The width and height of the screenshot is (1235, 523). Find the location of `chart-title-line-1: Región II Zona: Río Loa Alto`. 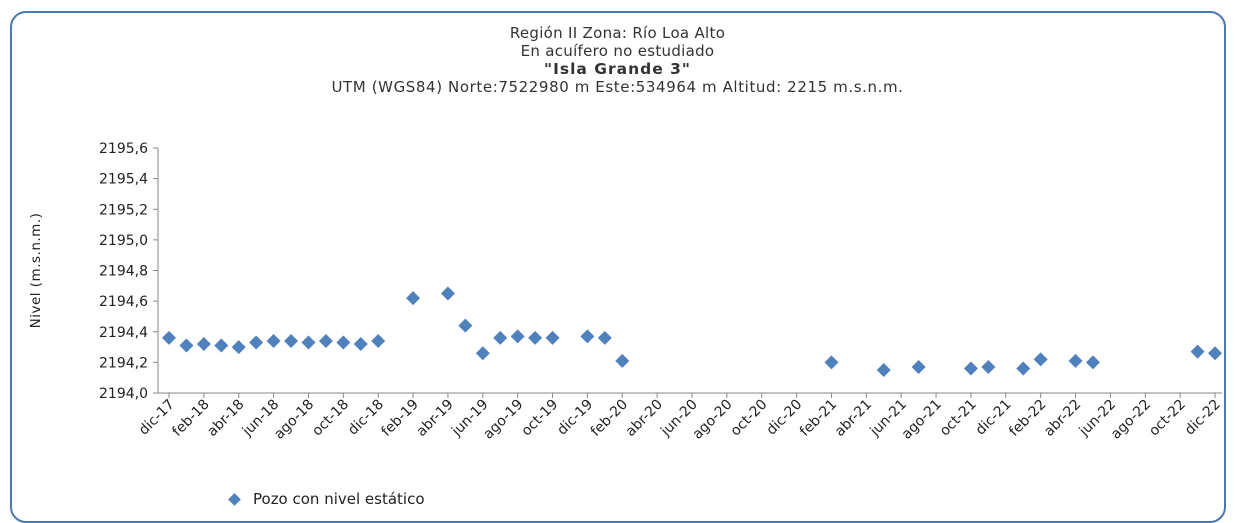

chart-title-line-1: Región II Zona: Río Loa Alto is located at coordinates (617, 33).